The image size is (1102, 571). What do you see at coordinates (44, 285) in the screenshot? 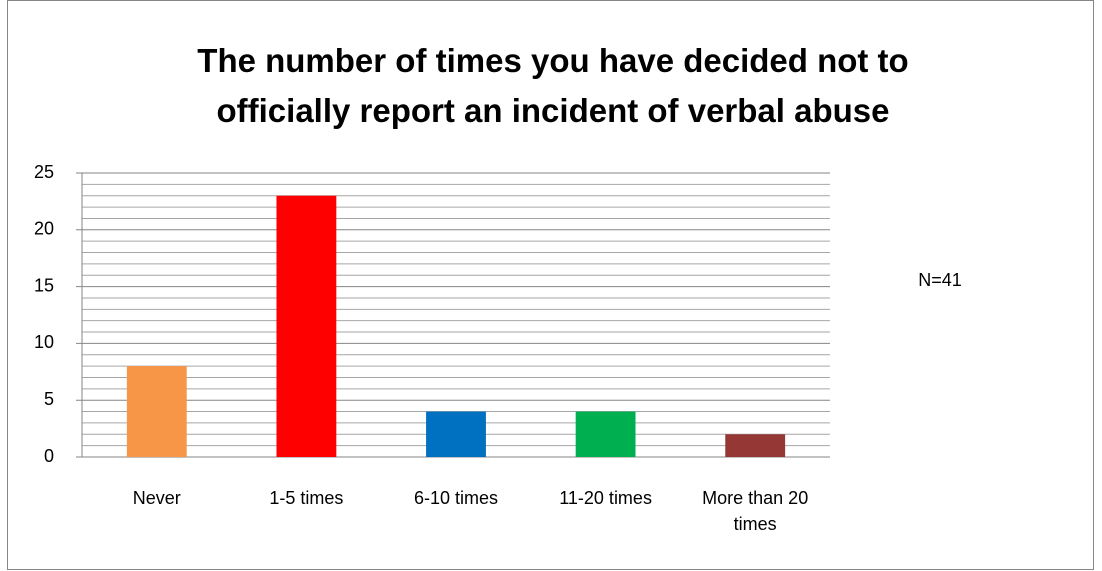
I see `y-tick-label: 15` at bounding box center [44, 285].